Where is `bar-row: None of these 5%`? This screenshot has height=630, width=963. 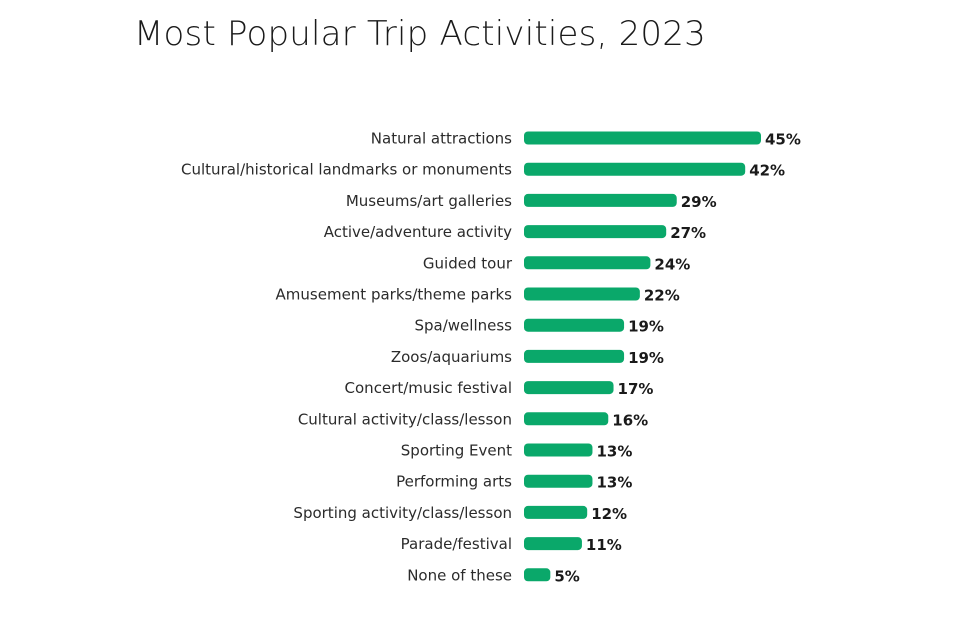 bar-row: None of these 5% is located at coordinates (493, 575).